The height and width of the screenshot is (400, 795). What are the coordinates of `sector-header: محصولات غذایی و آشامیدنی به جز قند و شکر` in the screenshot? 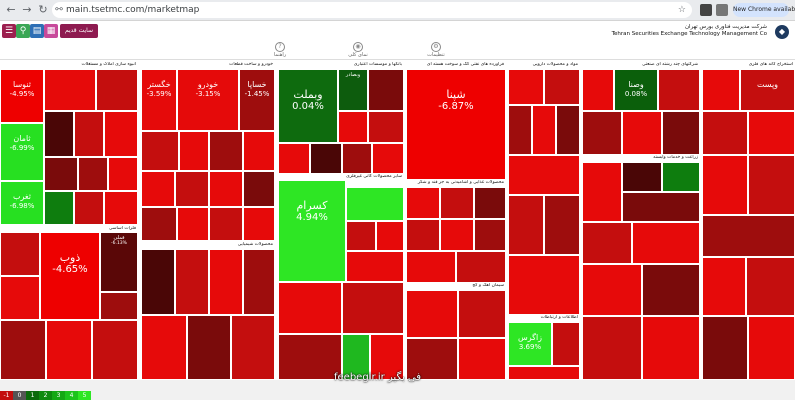 It's located at (456, 183).